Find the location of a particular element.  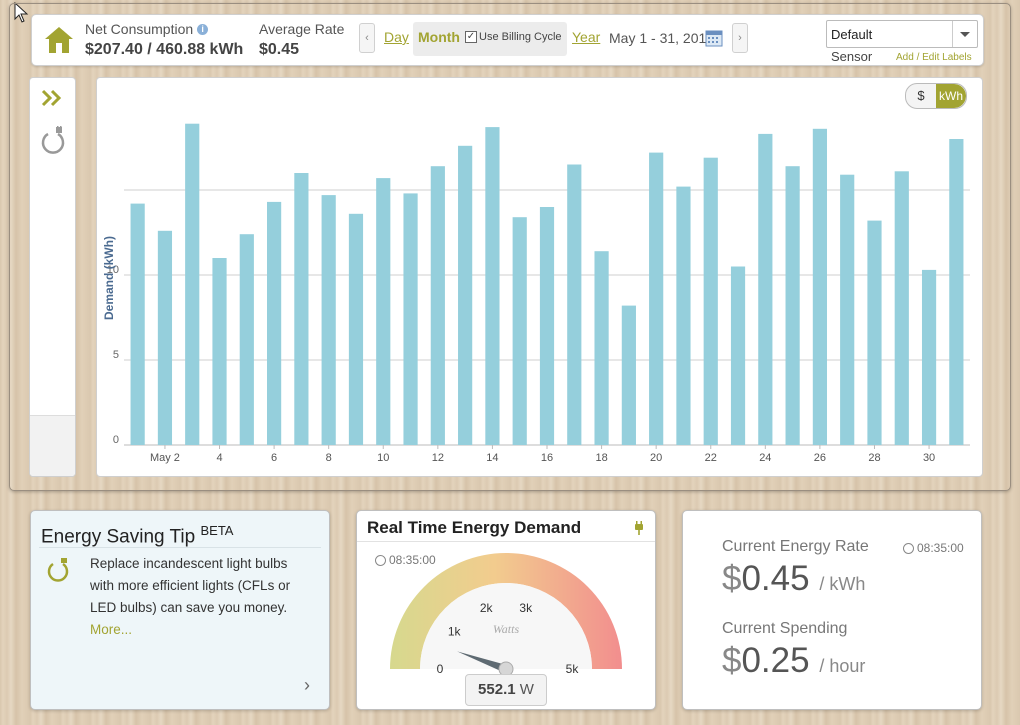

x-tick-label: 4 is located at coordinates (219, 458).